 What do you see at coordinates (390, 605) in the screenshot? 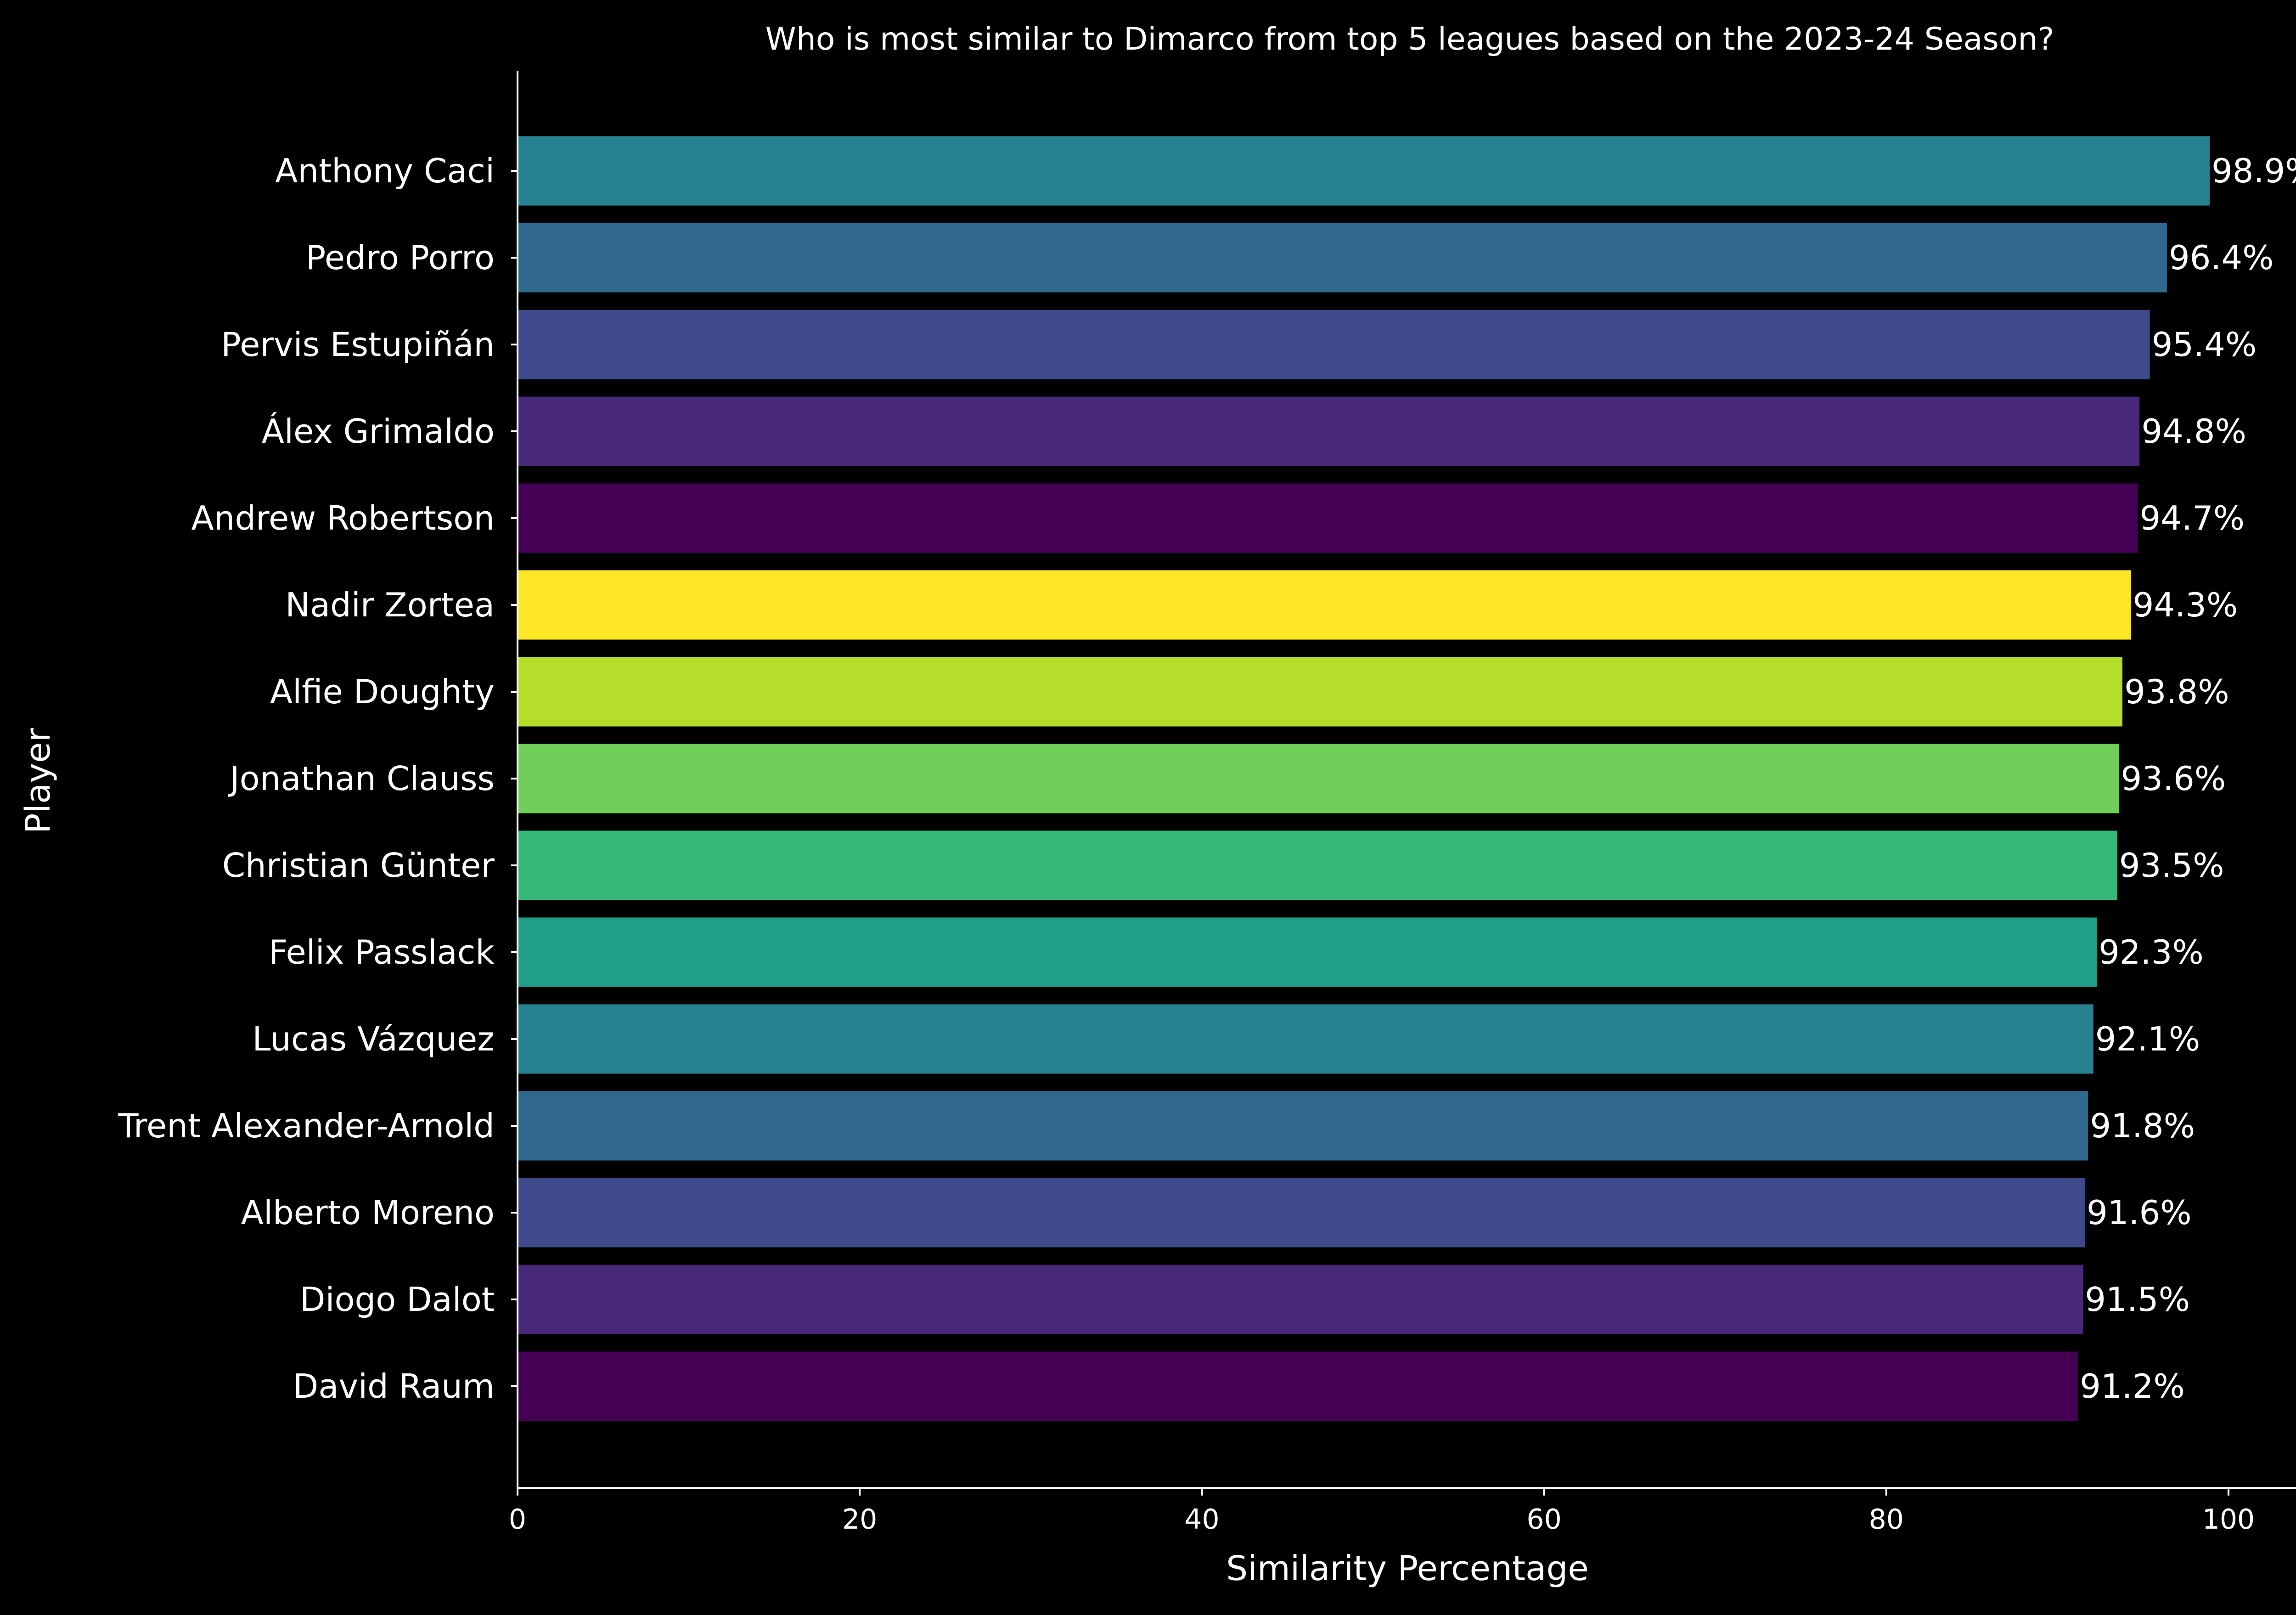
I see `y-tick-label: Nadir Zortea` at bounding box center [390, 605].